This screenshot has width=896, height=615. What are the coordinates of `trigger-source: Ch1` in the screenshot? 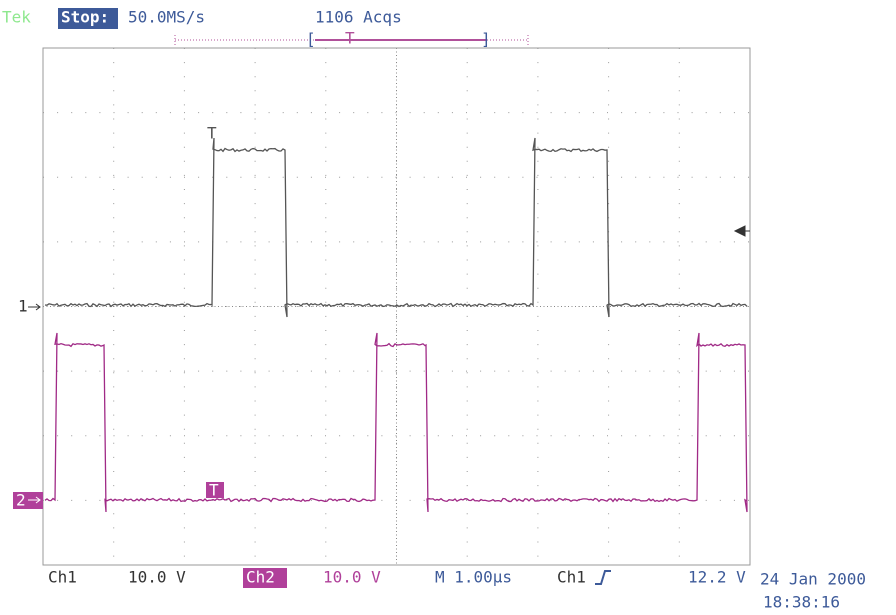 It's located at (571, 577).